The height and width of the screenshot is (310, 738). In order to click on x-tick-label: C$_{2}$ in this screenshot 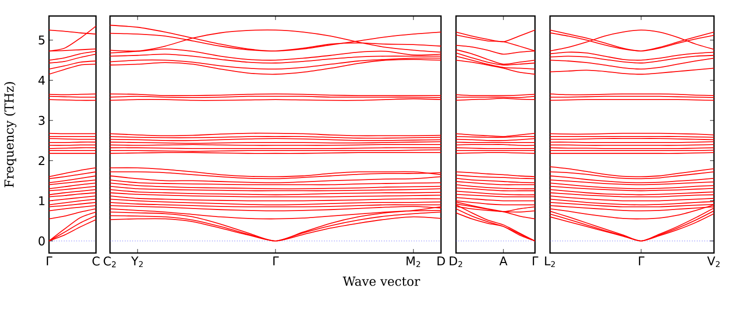, I will do `click(110, 262)`.